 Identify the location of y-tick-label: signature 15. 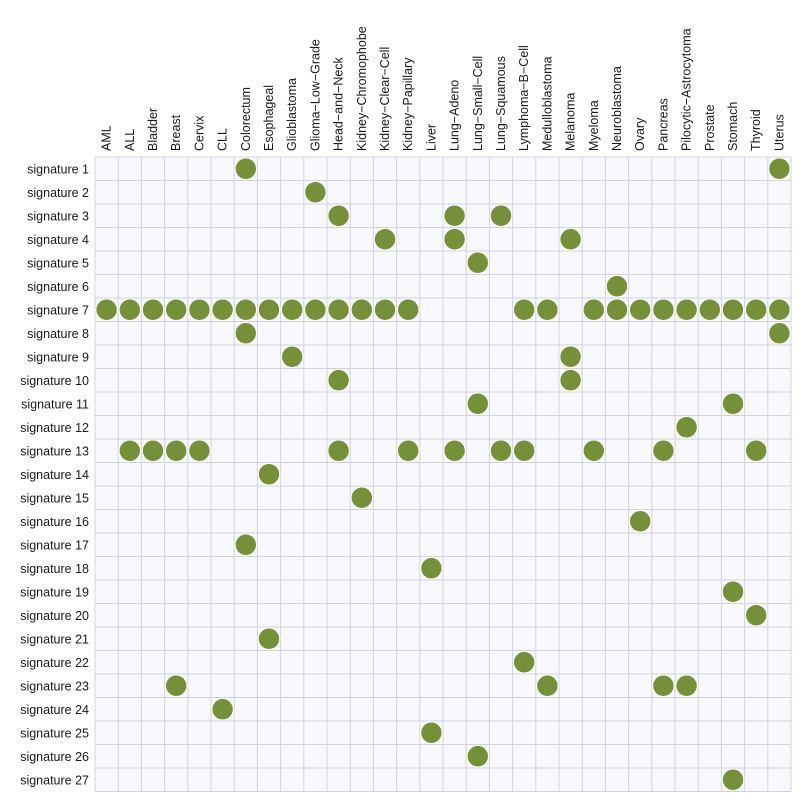
(54, 498).